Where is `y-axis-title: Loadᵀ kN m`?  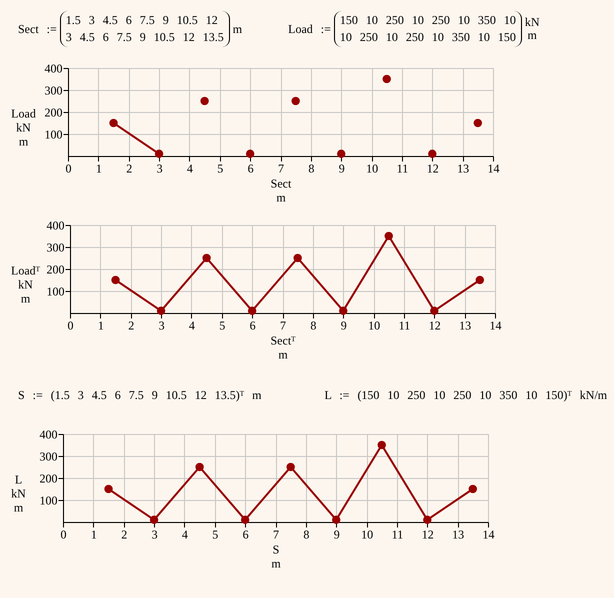 y-axis-title: Loadᵀ kN m is located at coordinates (25, 285).